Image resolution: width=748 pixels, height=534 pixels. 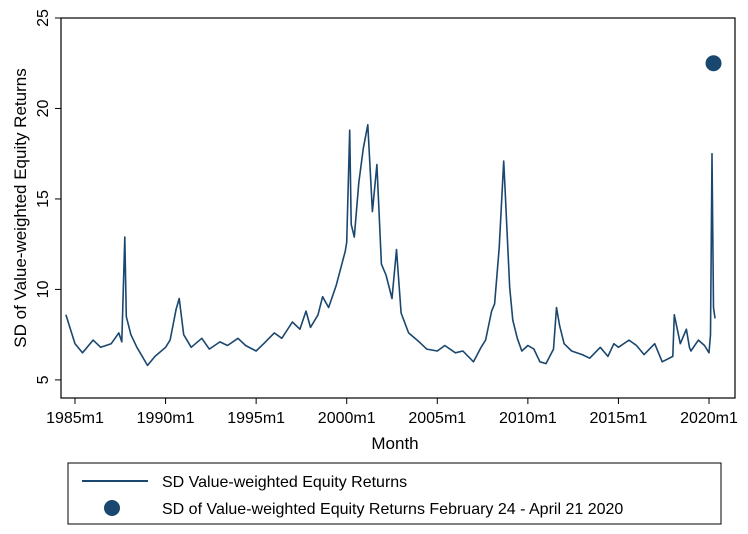 What do you see at coordinates (284, 482) in the screenshot?
I see `legend-label-line: SD Value-weighted Equity Returns` at bounding box center [284, 482].